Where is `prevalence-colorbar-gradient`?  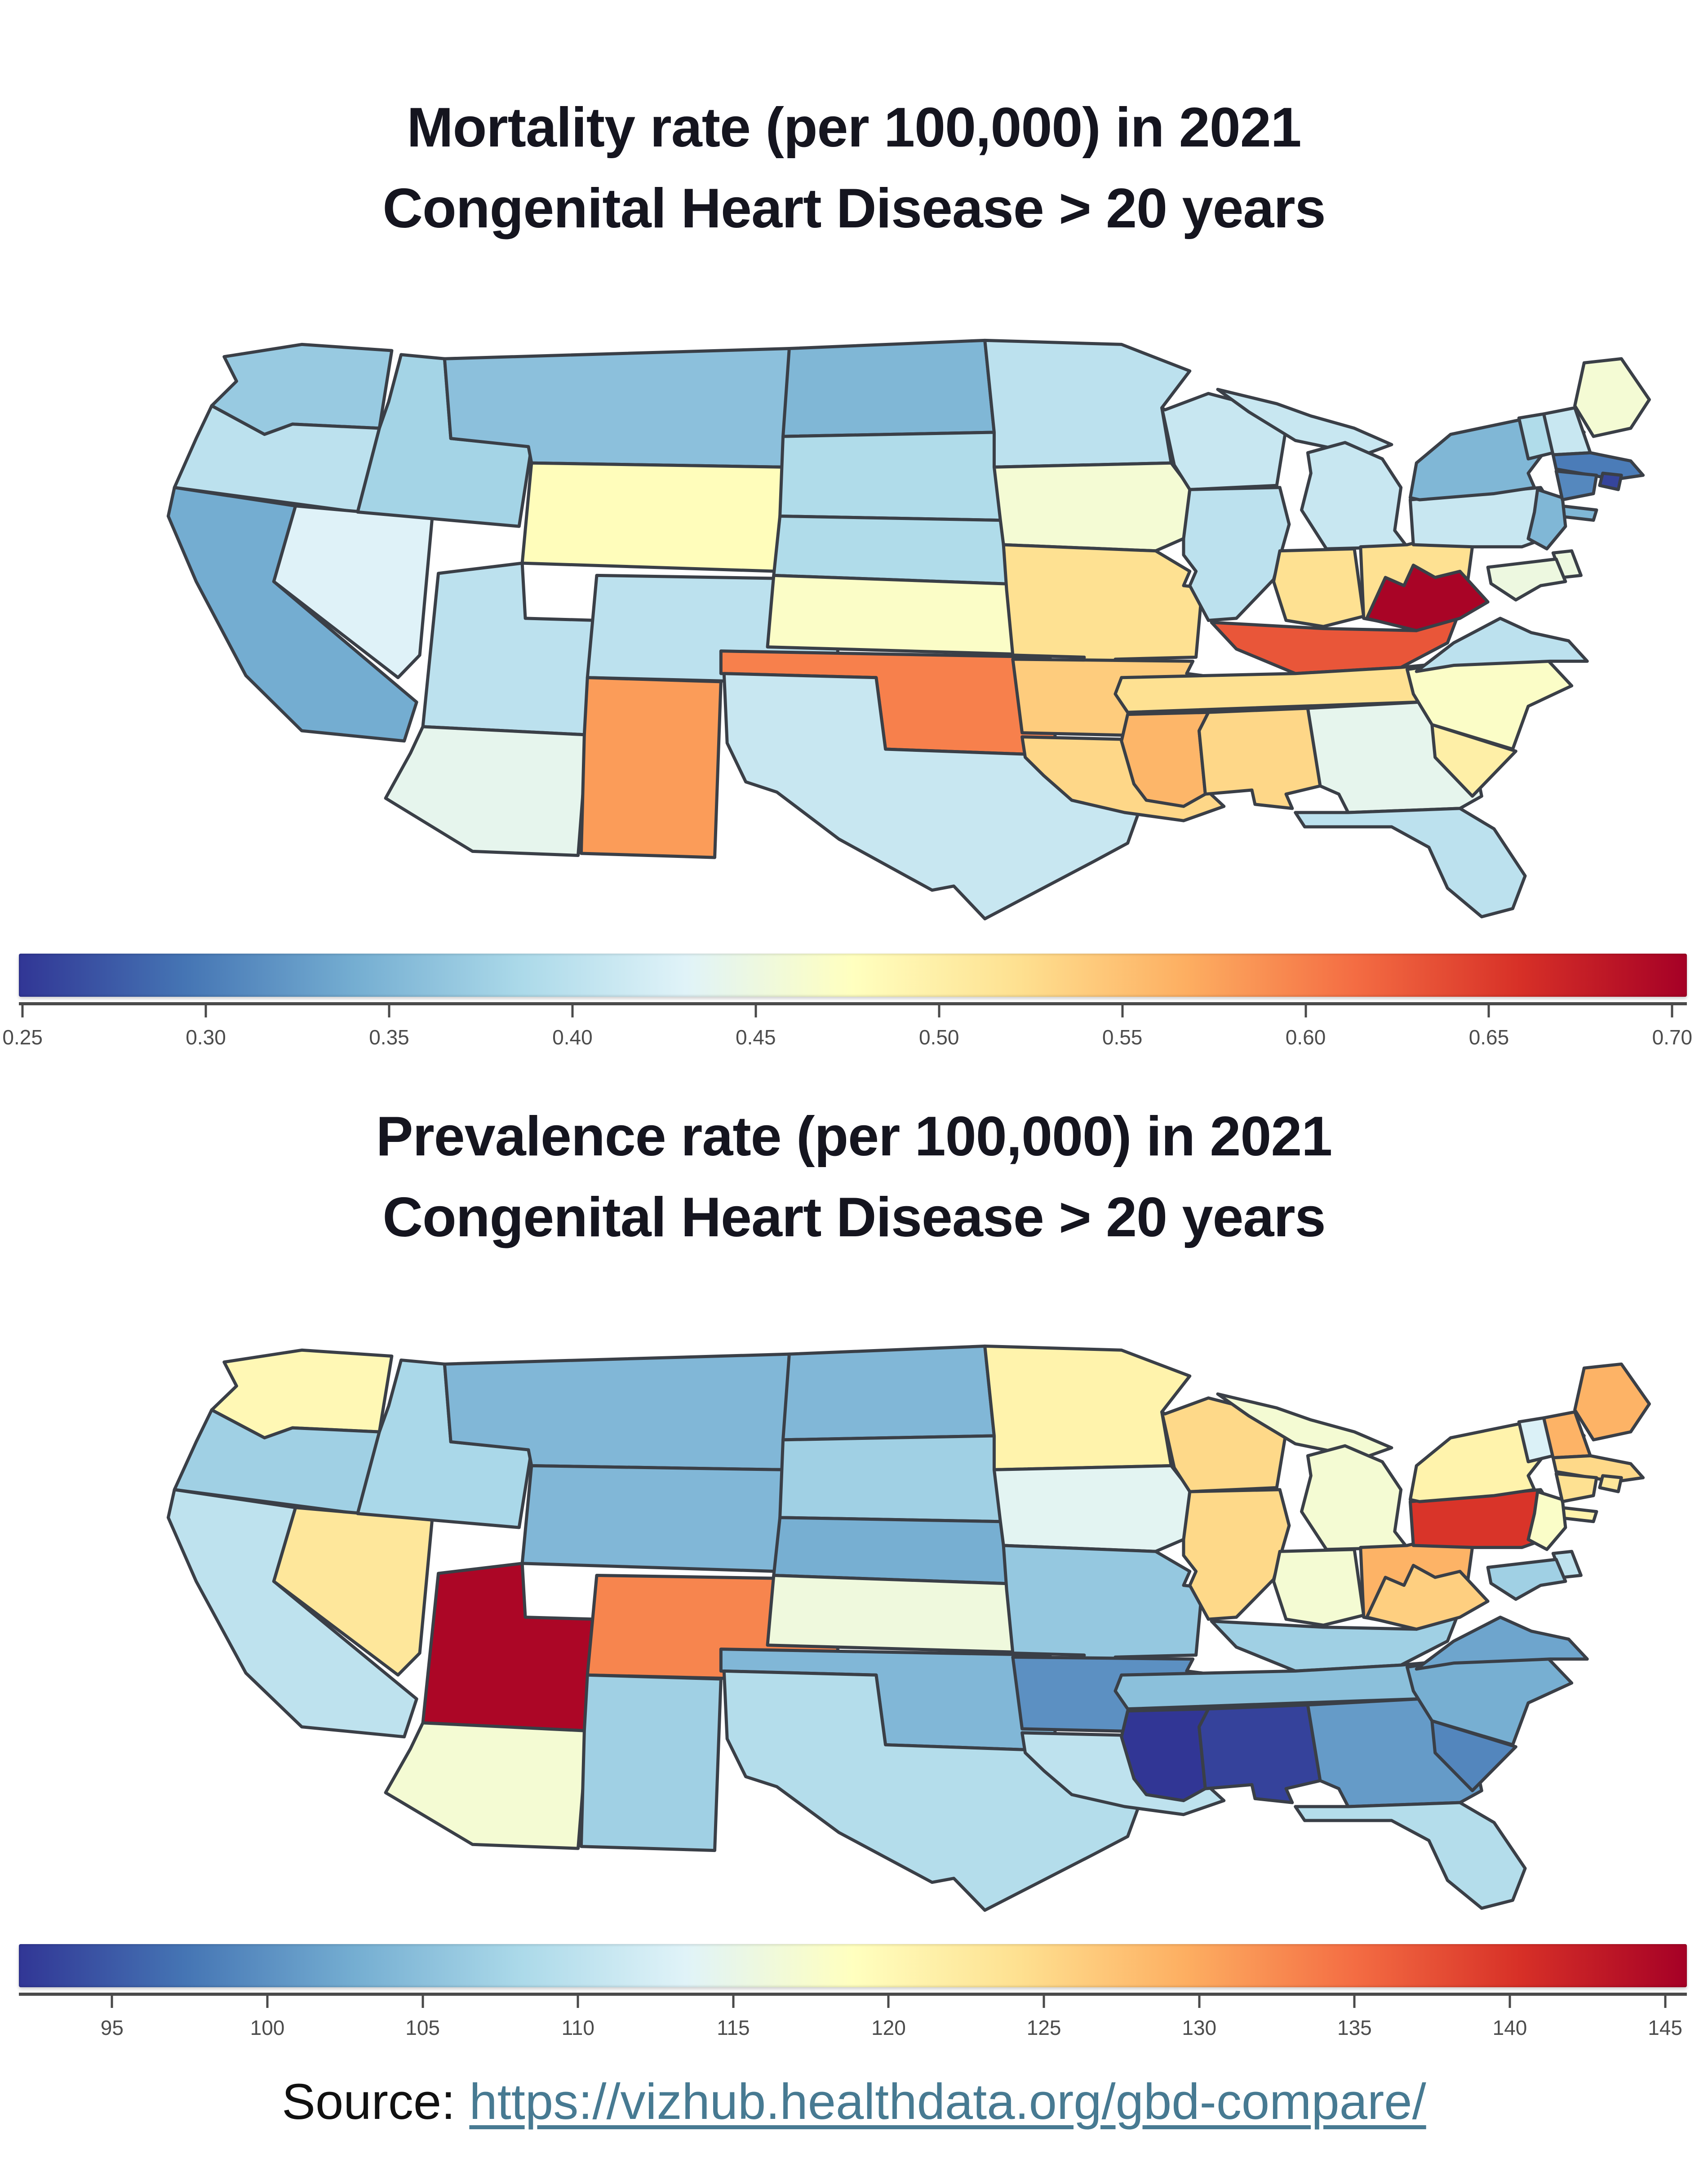 prevalence-colorbar-gradient is located at coordinates (853, 1966).